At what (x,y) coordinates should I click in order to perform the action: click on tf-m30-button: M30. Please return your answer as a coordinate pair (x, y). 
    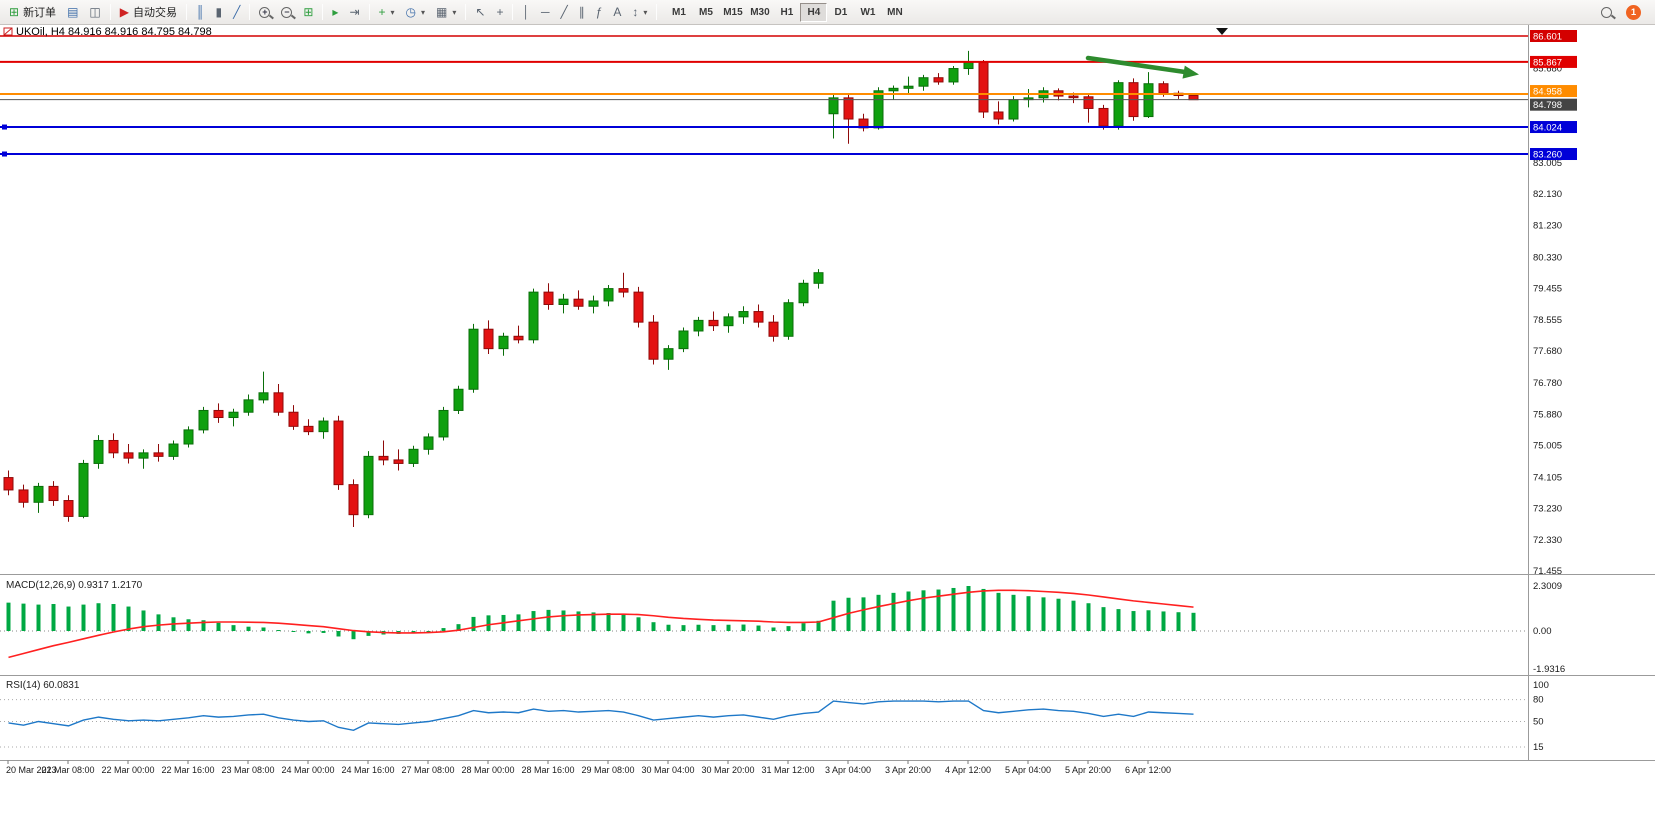
    Looking at the image, I should click on (760, 12).